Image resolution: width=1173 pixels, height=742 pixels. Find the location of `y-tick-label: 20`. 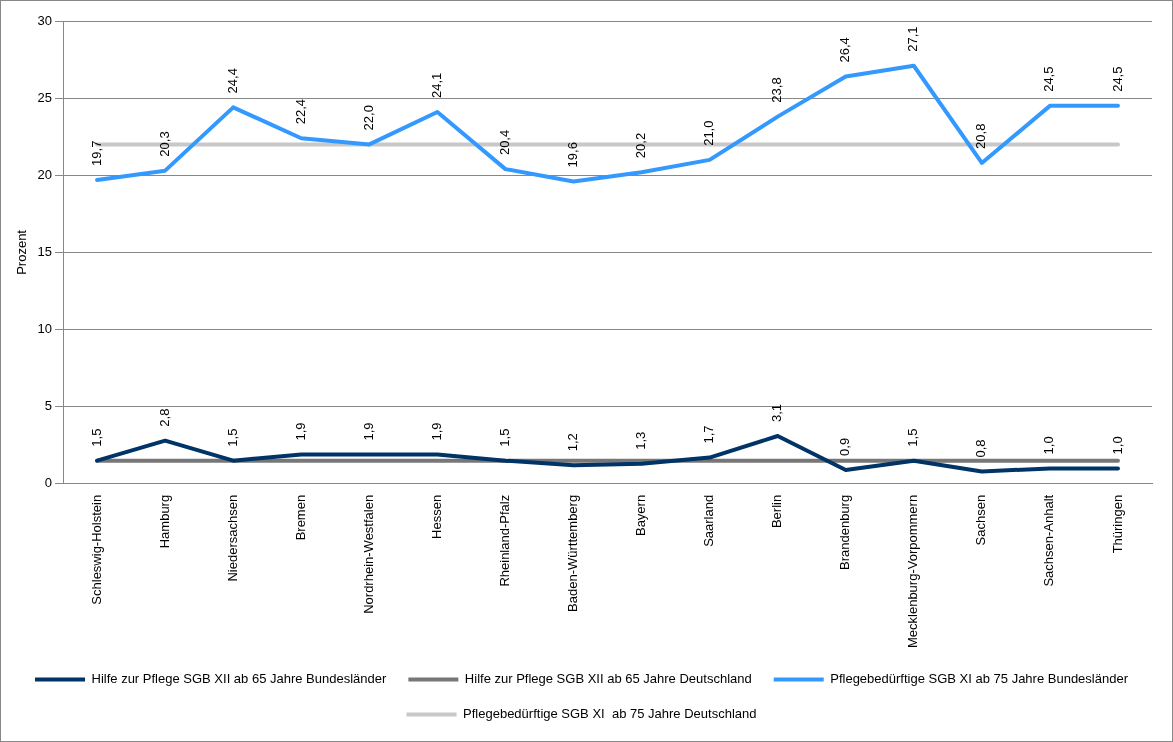

y-tick-label: 20 is located at coordinates (45, 174).